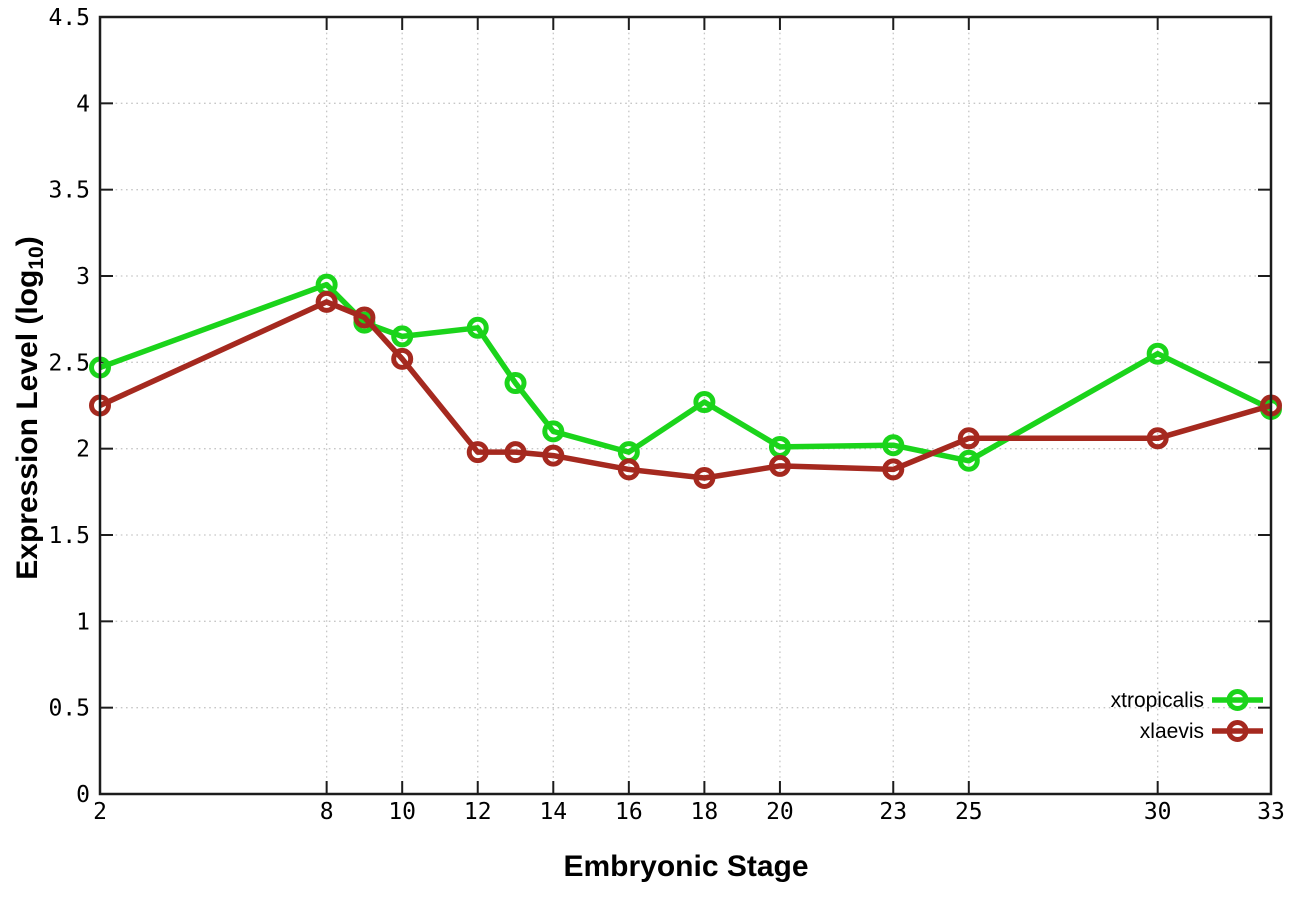  Describe the element at coordinates (83, 622) in the screenshot. I see `y-tick-label: 1` at that location.